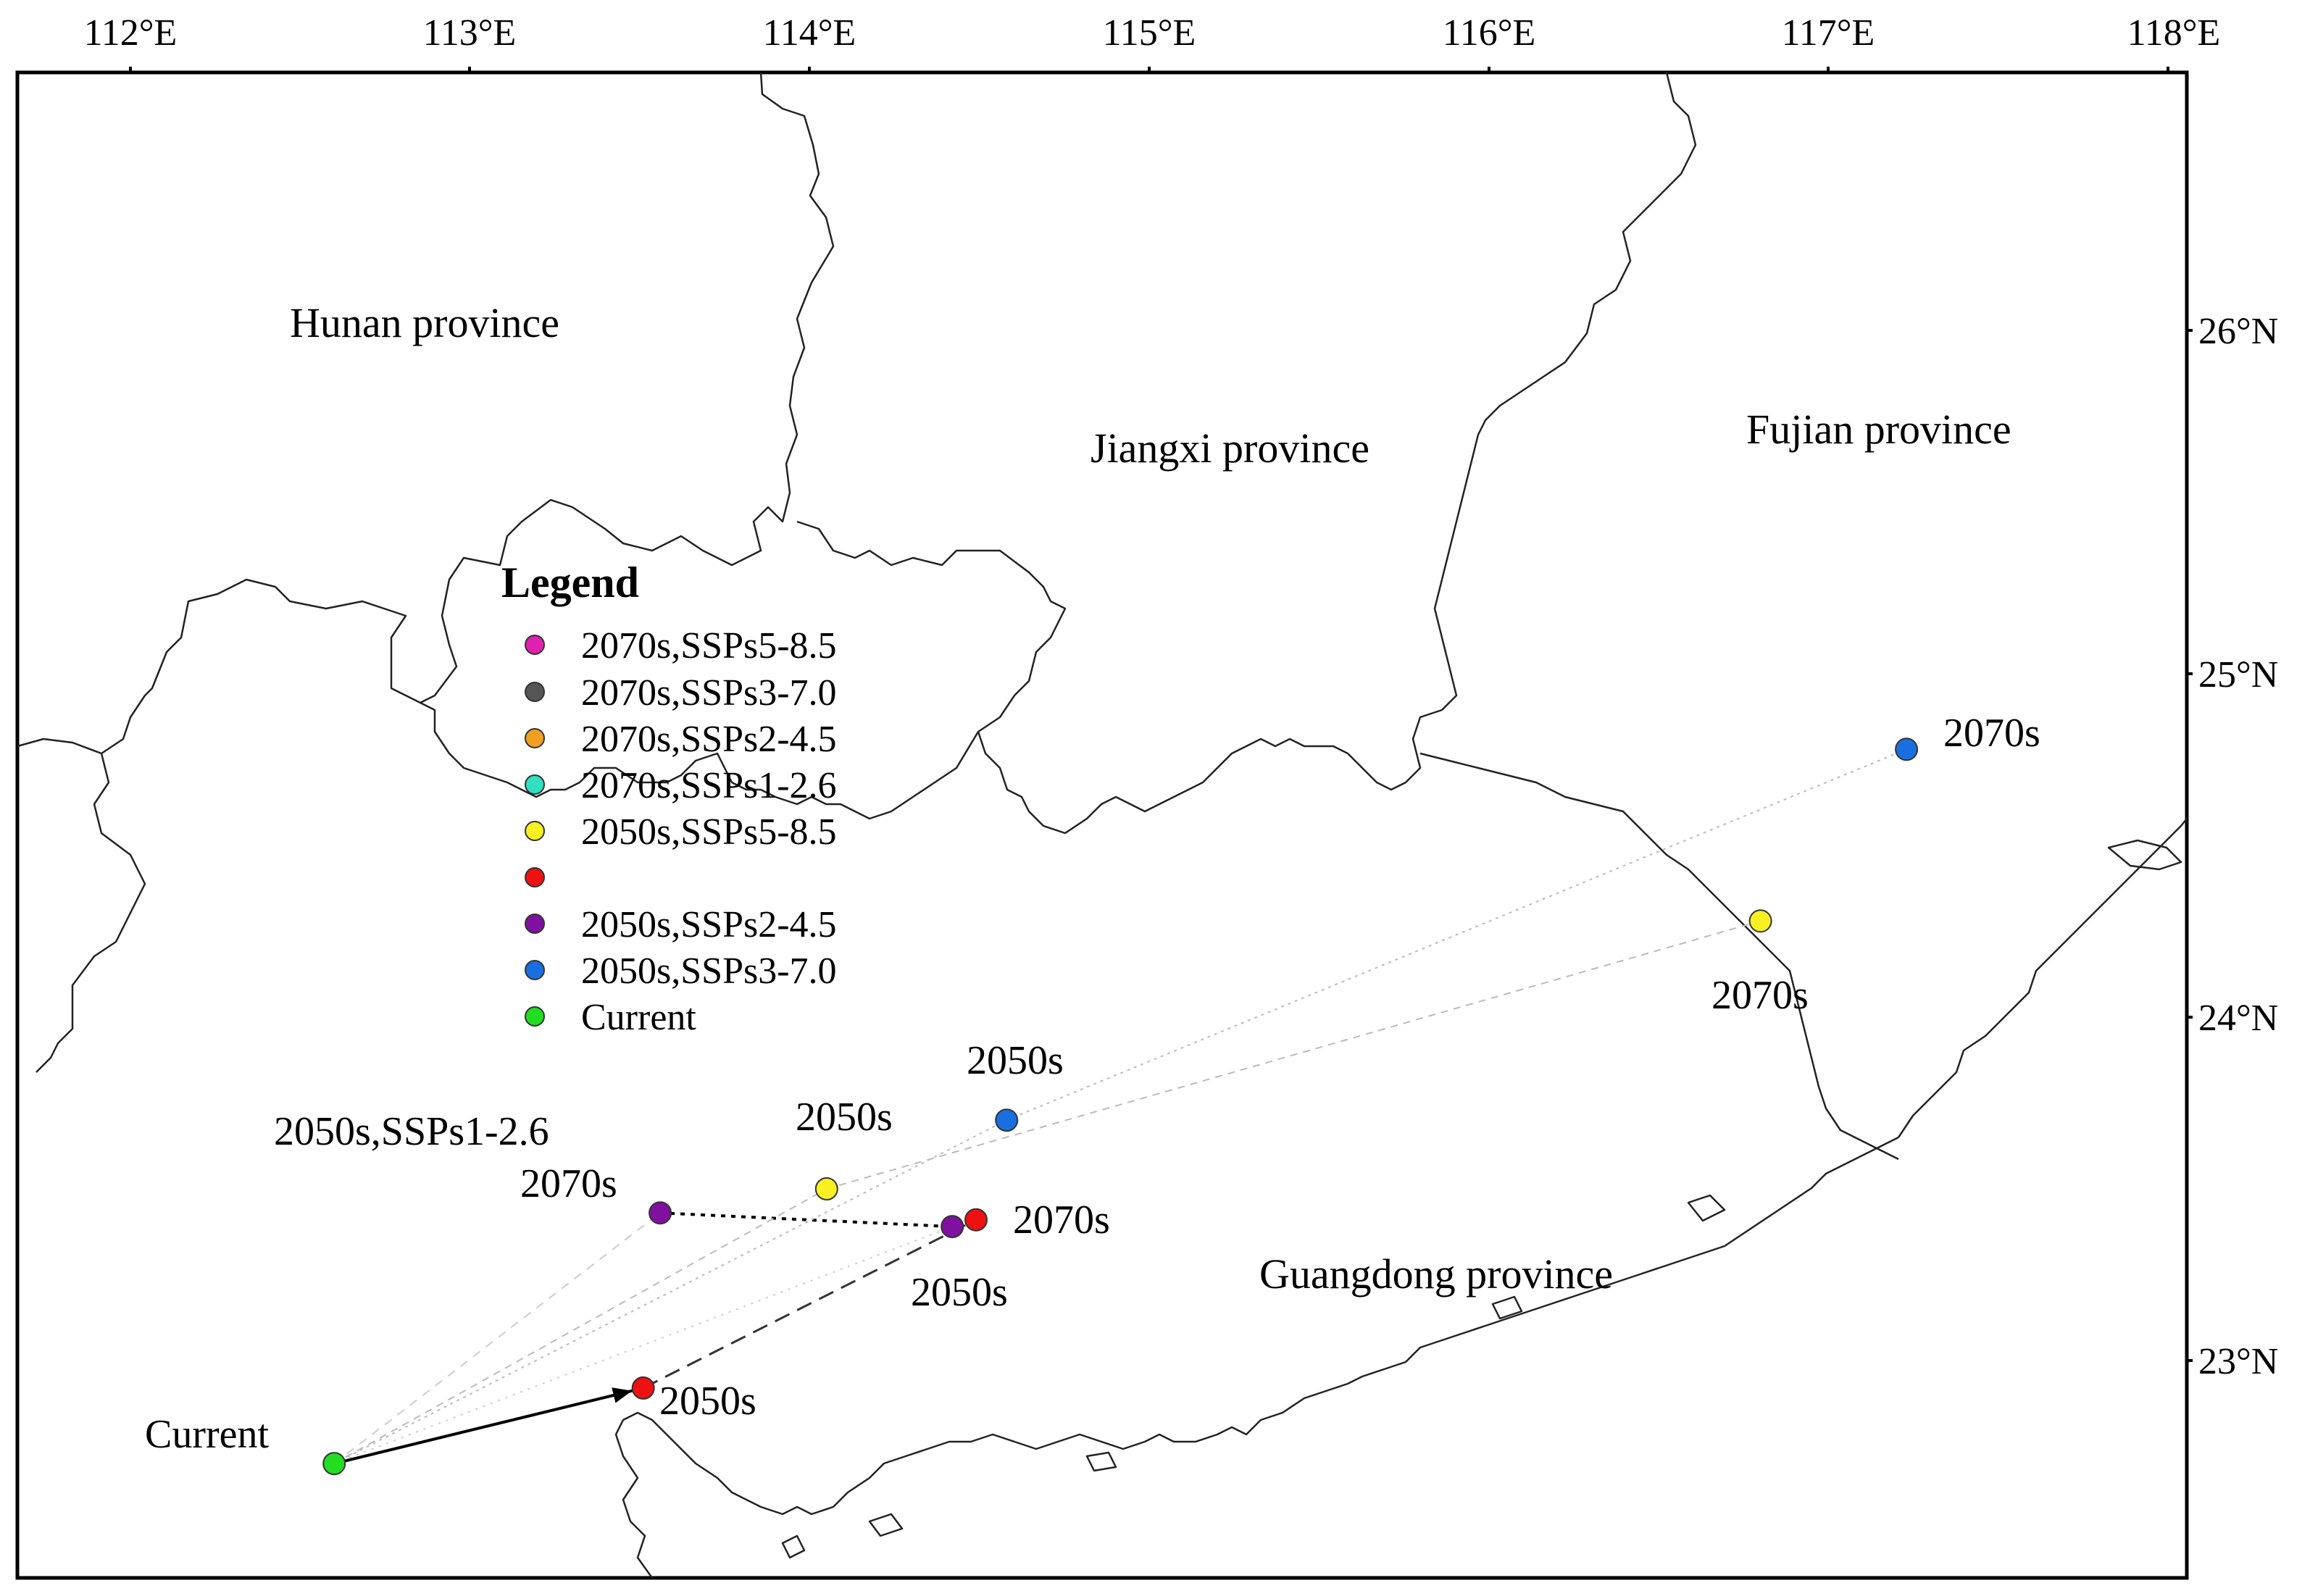 This screenshot has height=1596, width=2310. I want to click on right-axis: 26°N 25°N 24°N 23°N, so click(2232, 846).